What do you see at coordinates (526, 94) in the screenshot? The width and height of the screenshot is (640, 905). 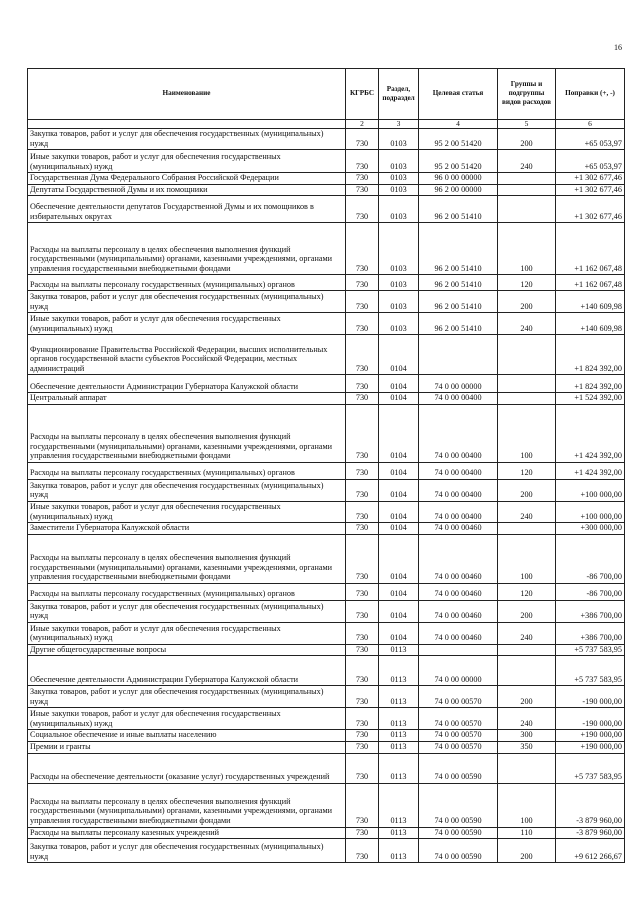 I see `header-expense-group: Группы и подгруппы видов расходов` at bounding box center [526, 94].